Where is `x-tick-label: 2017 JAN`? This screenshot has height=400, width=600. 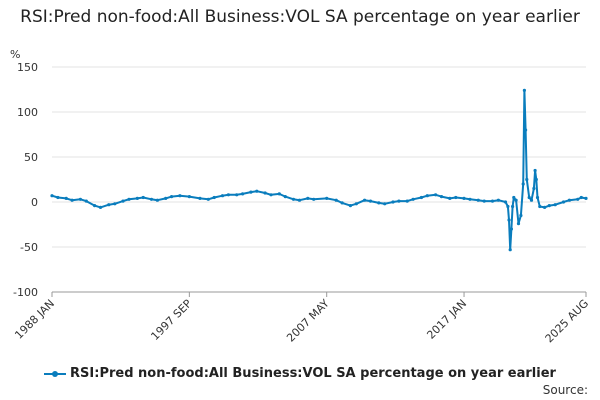
x-tick-label: 2017 JAN is located at coordinates (446, 319).